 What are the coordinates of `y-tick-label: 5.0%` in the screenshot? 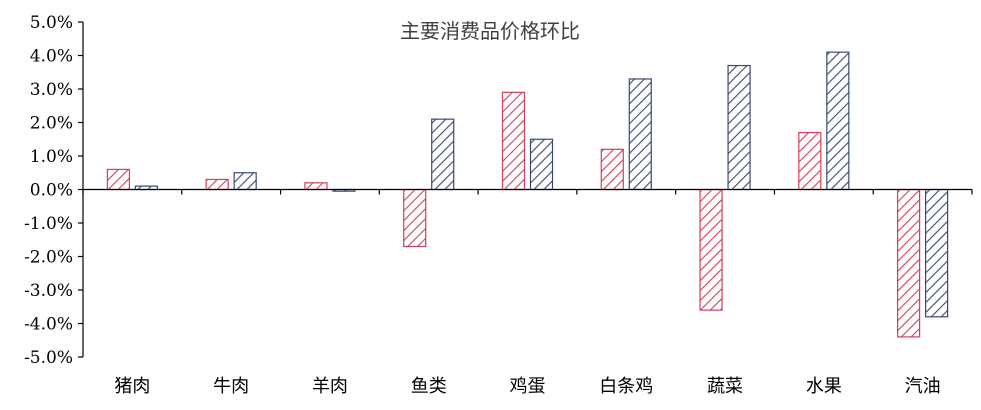 It's located at (51, 23).